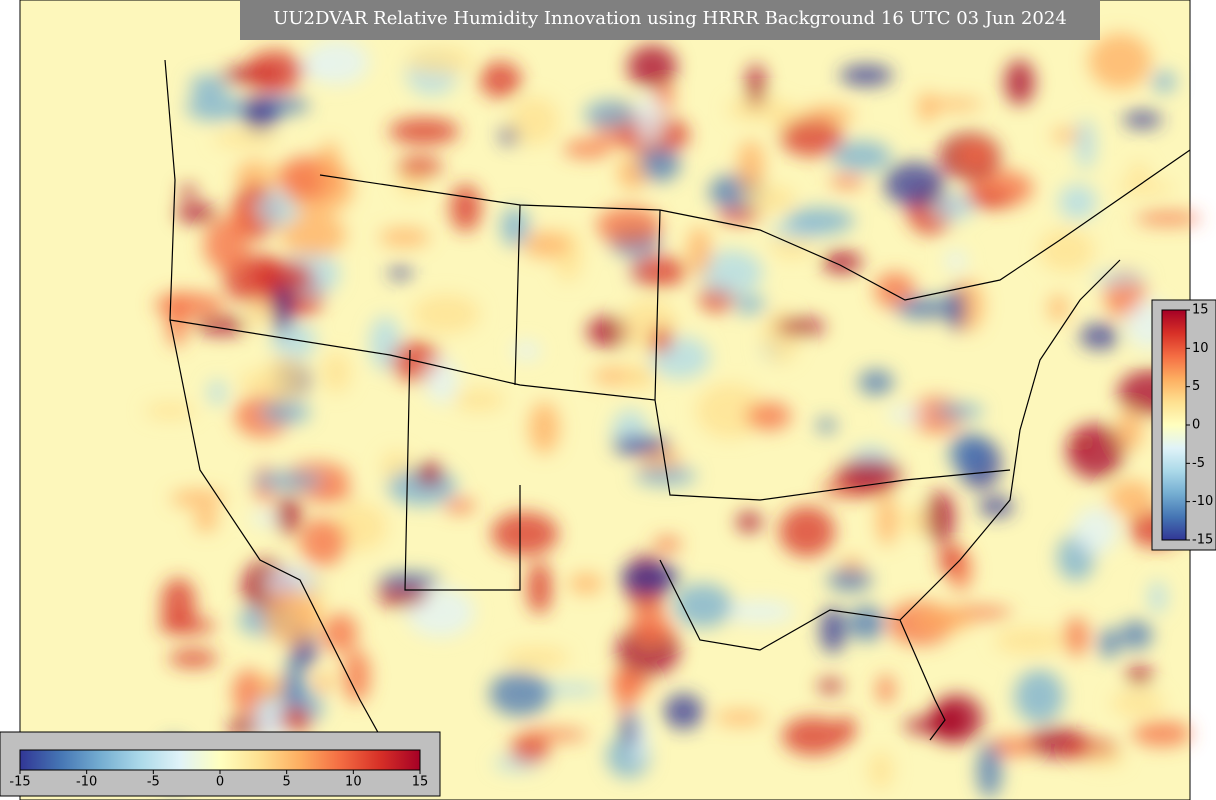 This screenshot has height=800, width=1216. What do you see at coordinates (1200, 310) in the screenshot?
I see `tick-label: 15` at bounding box center [1200, 310].